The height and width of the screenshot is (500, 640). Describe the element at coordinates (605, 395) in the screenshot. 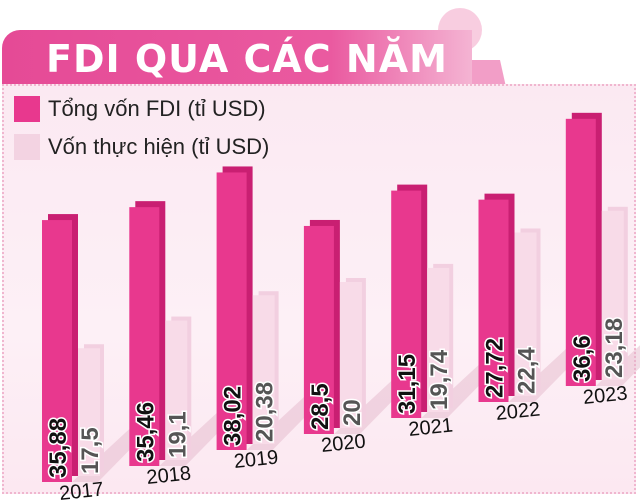

I see `year-label: 2023` at that location.